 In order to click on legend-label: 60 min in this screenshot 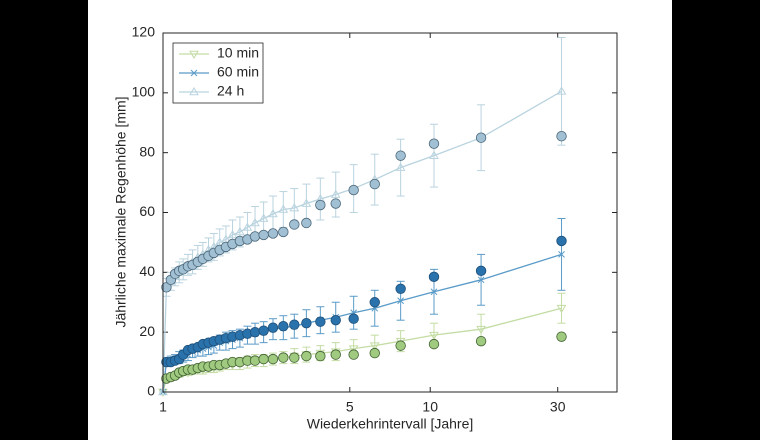, I will do `click(238, 72)`.